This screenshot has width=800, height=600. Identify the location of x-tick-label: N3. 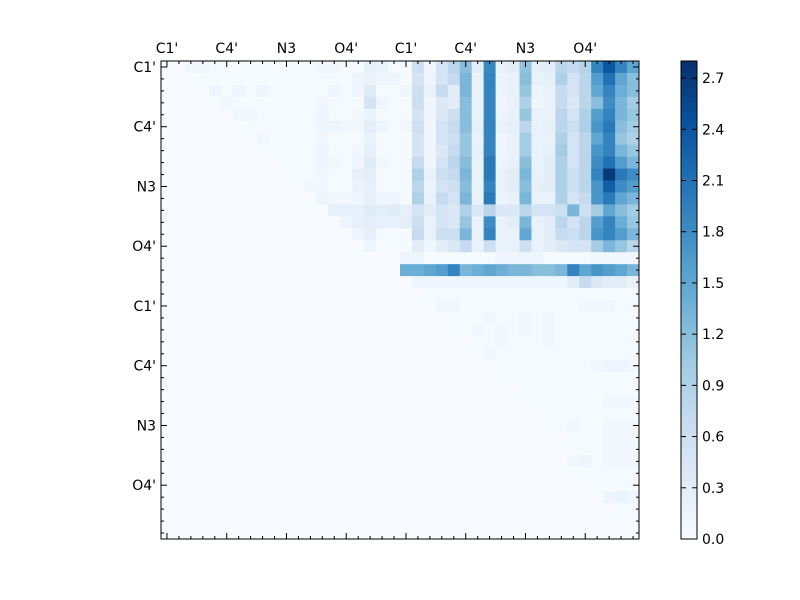
(286, 49).